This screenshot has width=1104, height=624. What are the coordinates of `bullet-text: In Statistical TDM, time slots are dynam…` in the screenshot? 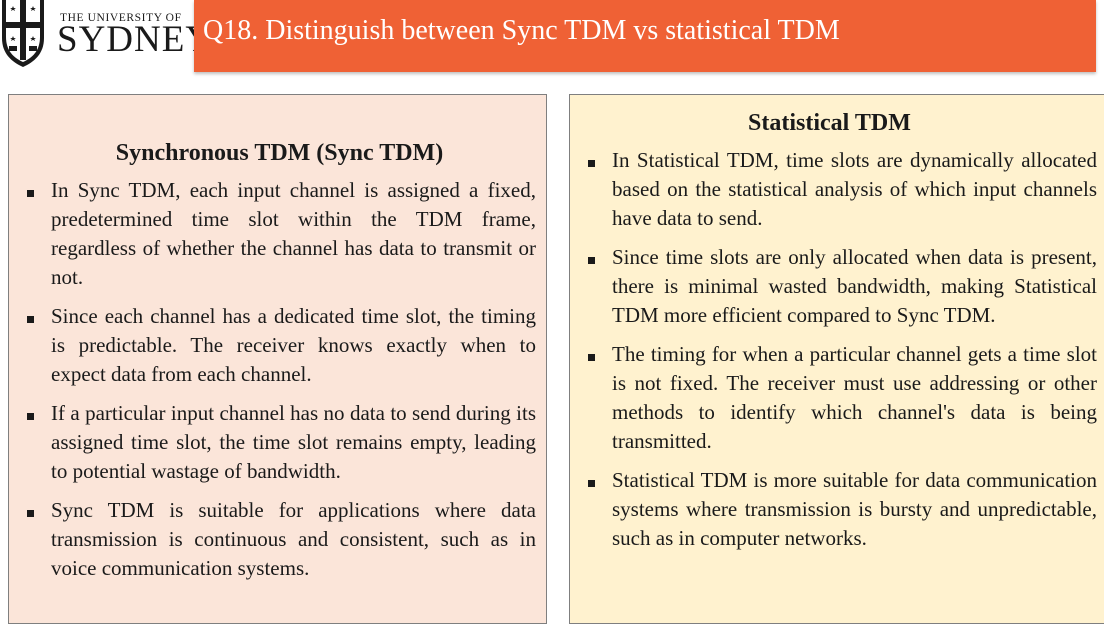 It's located at (854, 189).